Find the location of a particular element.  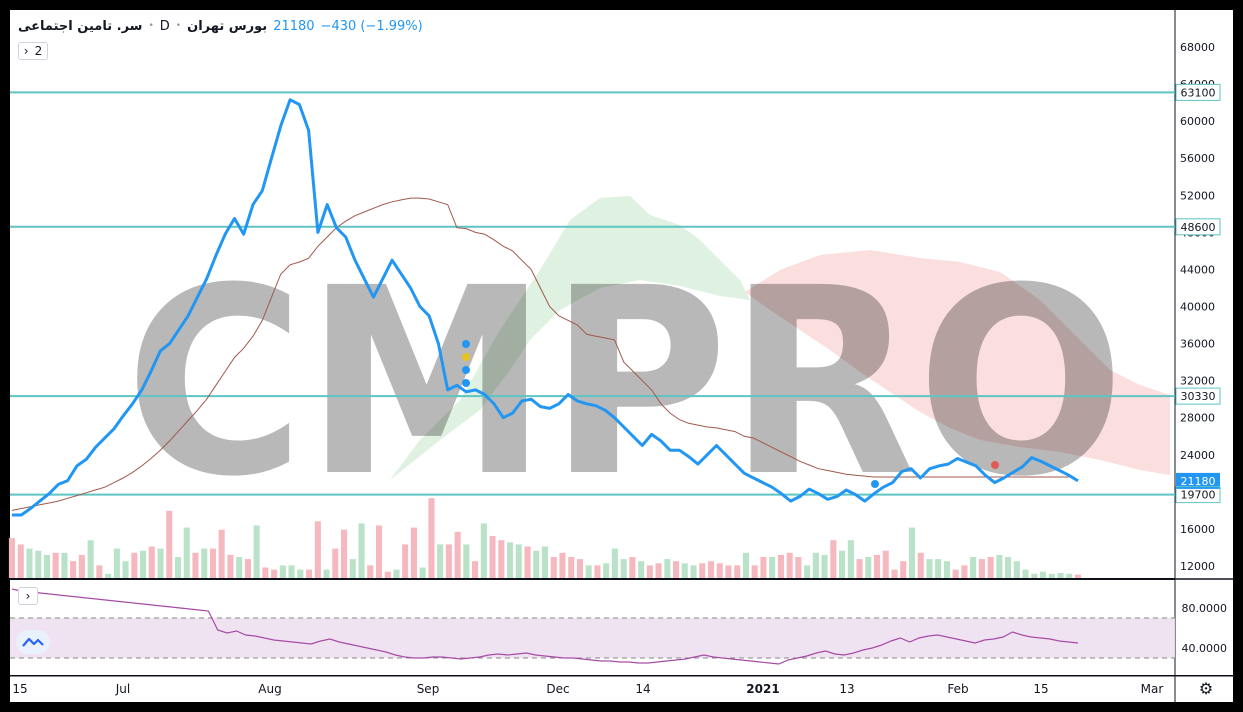

rsi-legend-toggle-button: › is located at coordinates (28, 596).